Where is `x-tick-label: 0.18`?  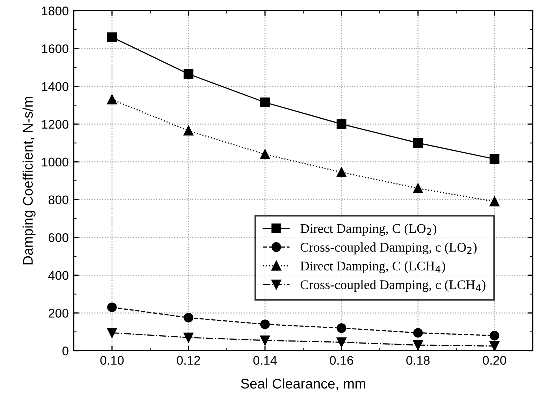
x-tick-label: 0.18 is located at coordinates (418, 361).